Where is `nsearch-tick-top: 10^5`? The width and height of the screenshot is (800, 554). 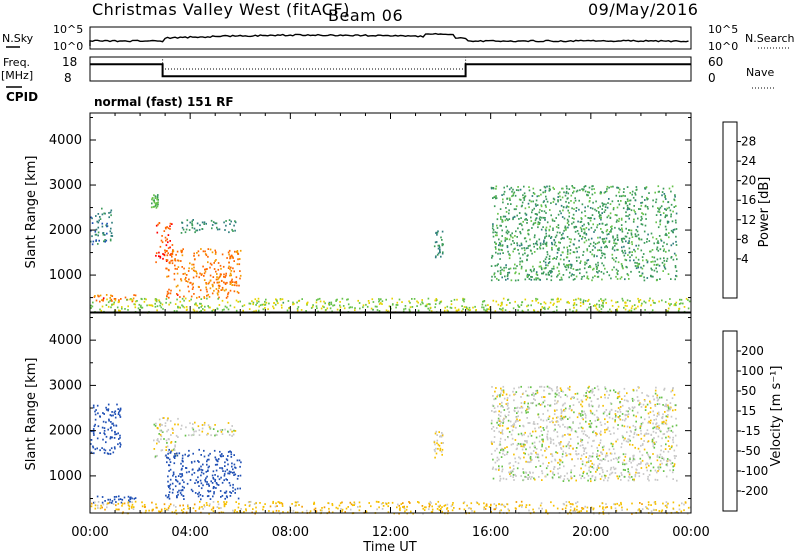
nsearch-tick-top: 10^5 is located at coordinates (723, 29).